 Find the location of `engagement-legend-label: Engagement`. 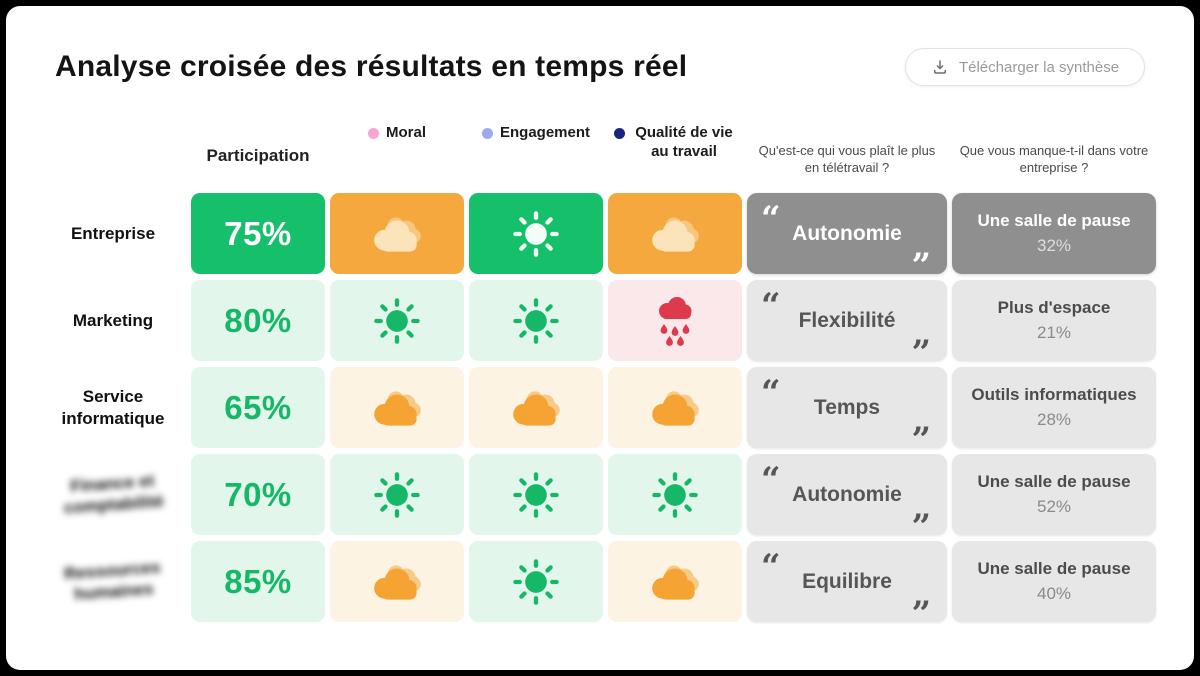

engagement-legend-label: Engagement is located at coordinates (544, 132).